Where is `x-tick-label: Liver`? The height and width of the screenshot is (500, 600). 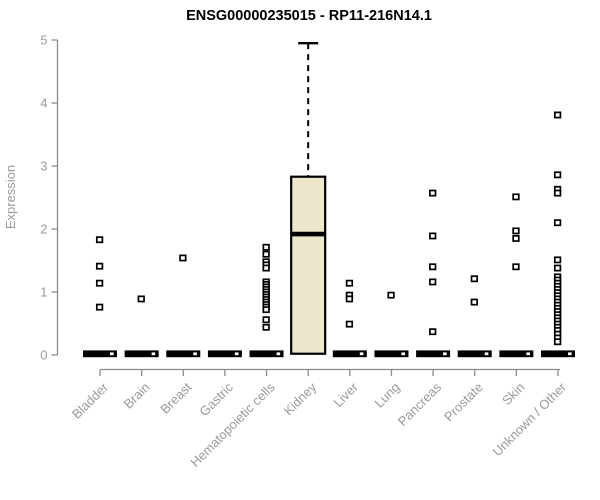 x-tick-label: Liver is located at coordinates (345, 394).